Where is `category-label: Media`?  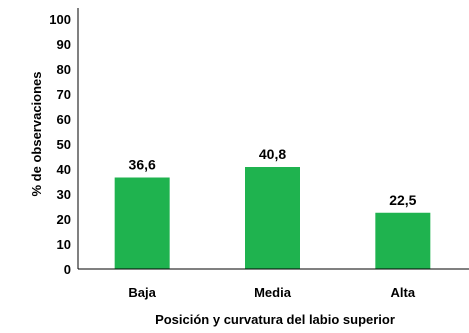 category-label: Media is located at coordinates (273, 292).